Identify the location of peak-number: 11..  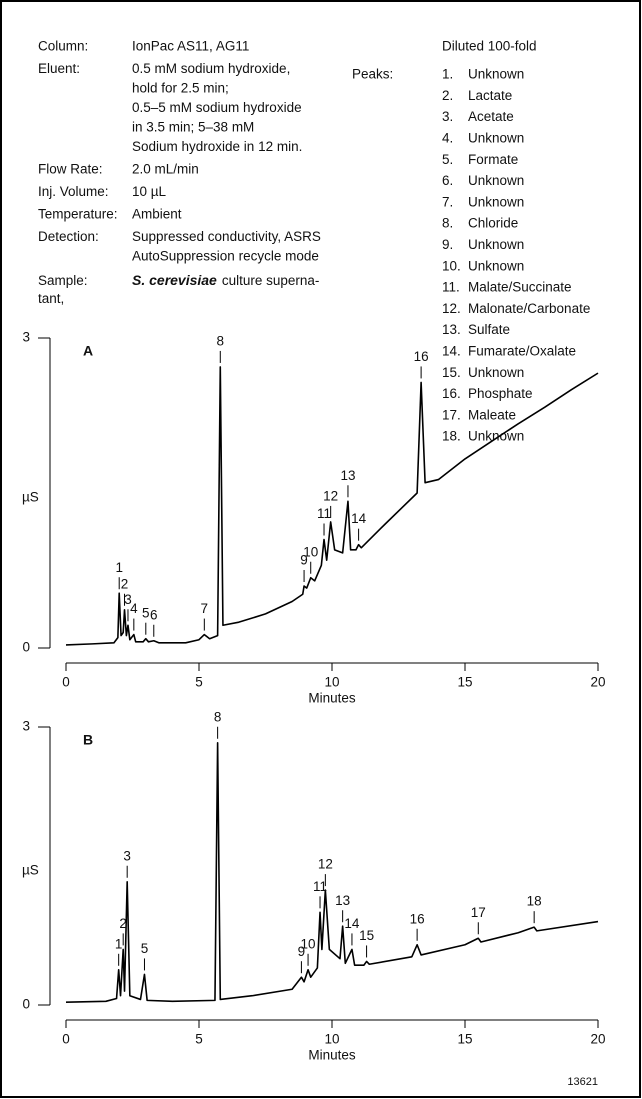
(451, 287).